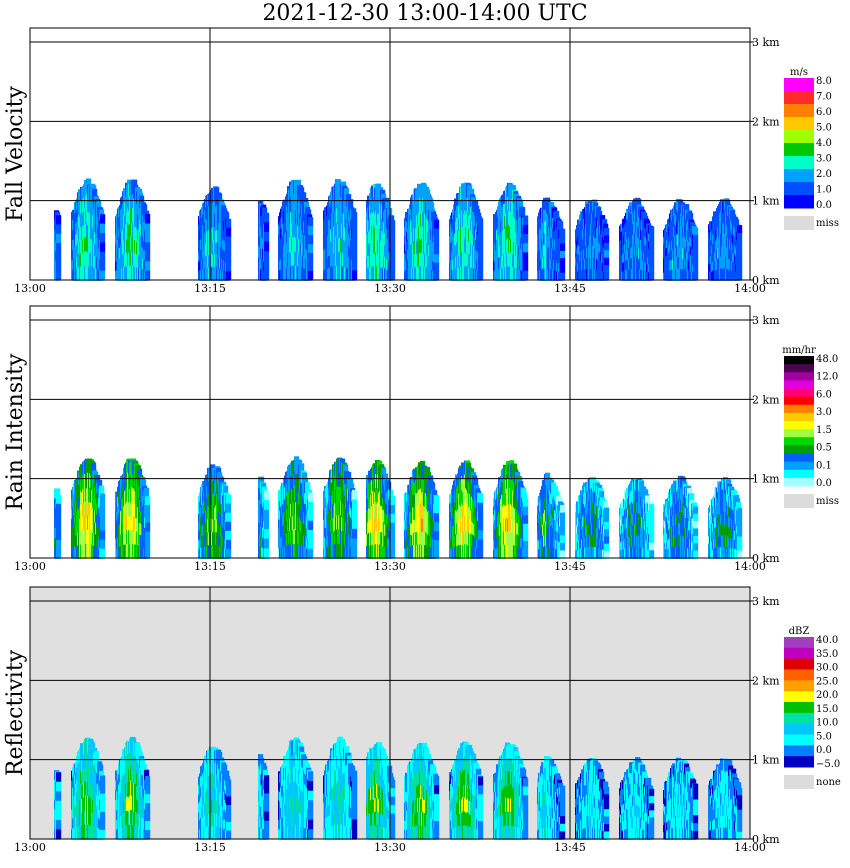  Describe the element at coordinates (824, 448) in the screenshot. I see `legend-label: 0.5` at that location.